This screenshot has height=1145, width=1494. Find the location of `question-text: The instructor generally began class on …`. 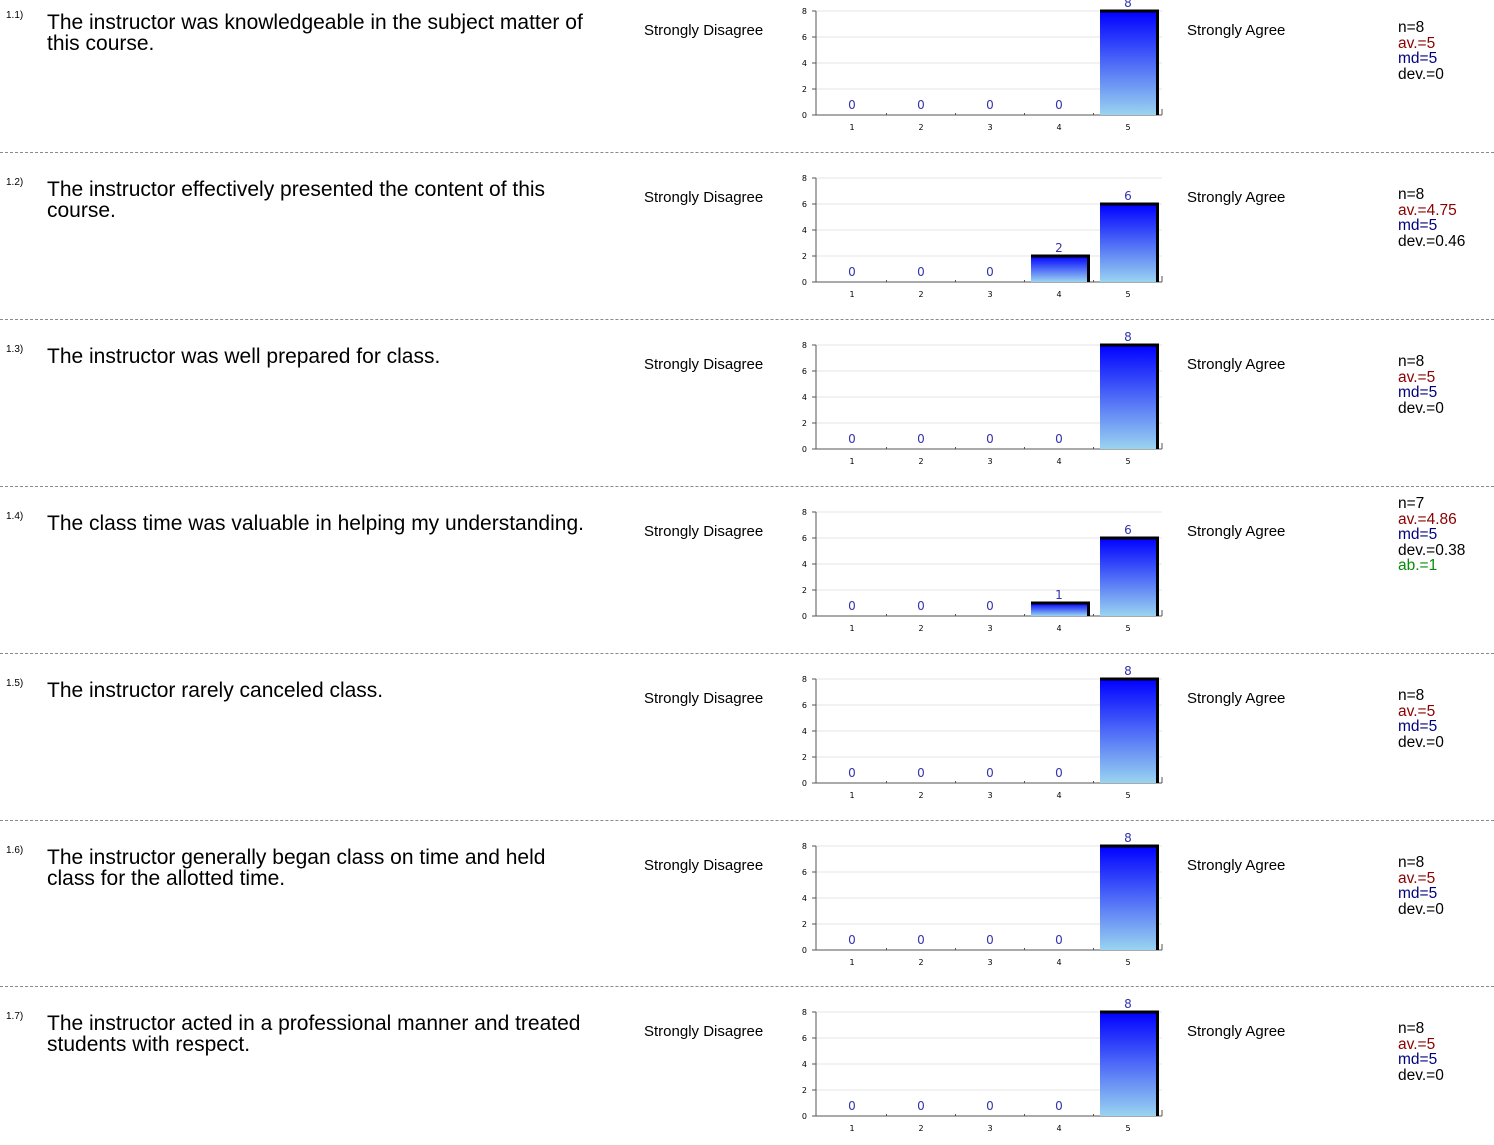

question-text: The instructor generally began class on … is located at coordinates (296, 868).